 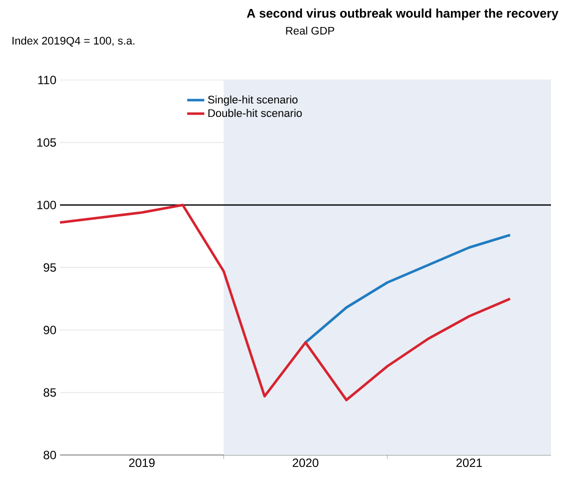 I want to click on y-tick-label: 100, so click(x=46, y=205).